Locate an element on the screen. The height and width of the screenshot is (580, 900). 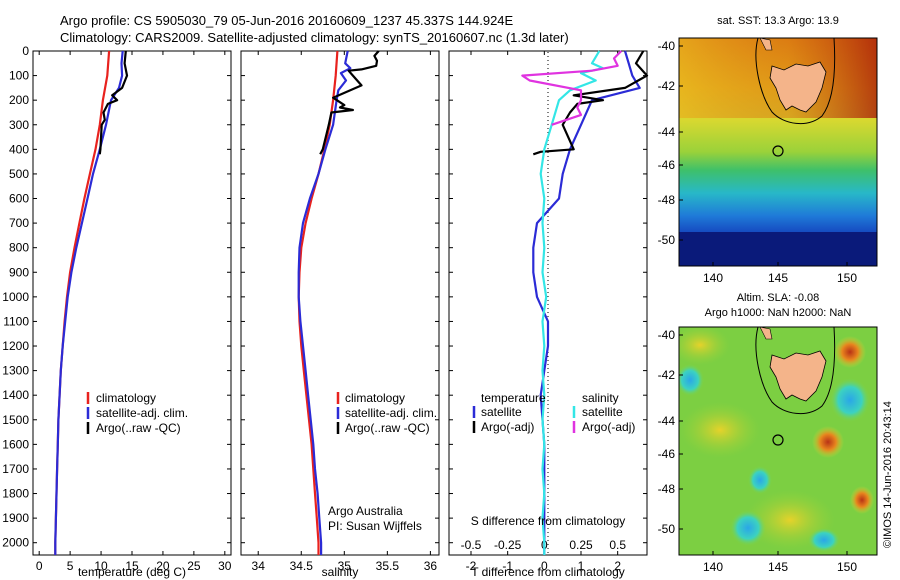
temperature-x-label: temperature (deg C) is located at coordinates (132, 572).